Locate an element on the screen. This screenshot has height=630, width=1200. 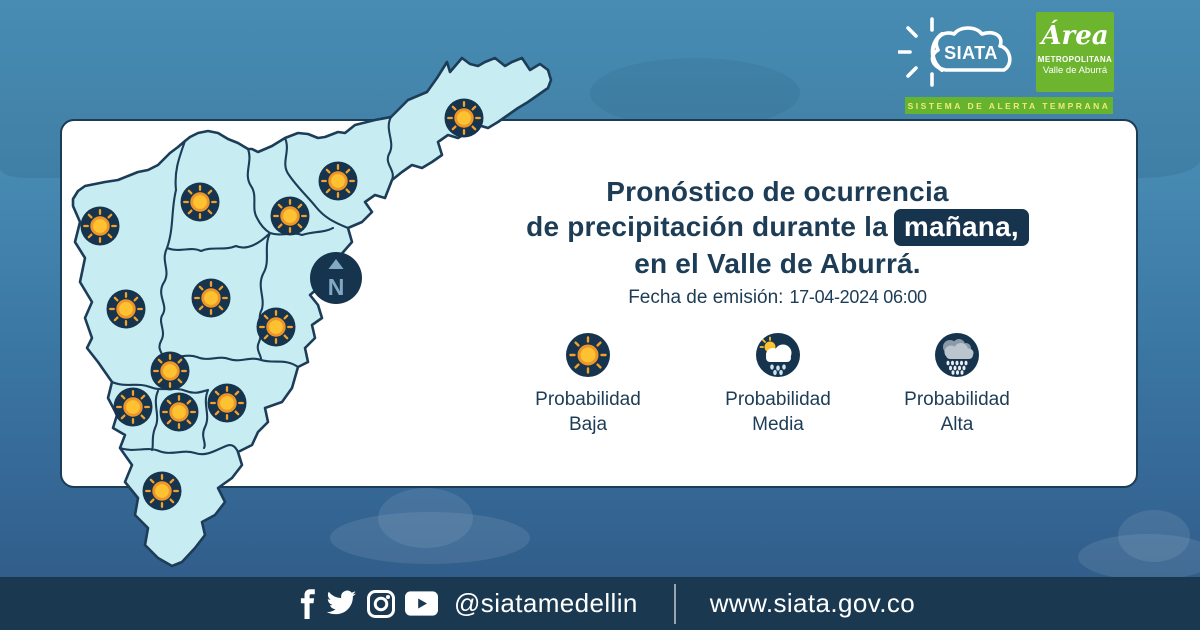
title-line-2: de precipitación durante la mañana, is located at coordinates (777, 227).